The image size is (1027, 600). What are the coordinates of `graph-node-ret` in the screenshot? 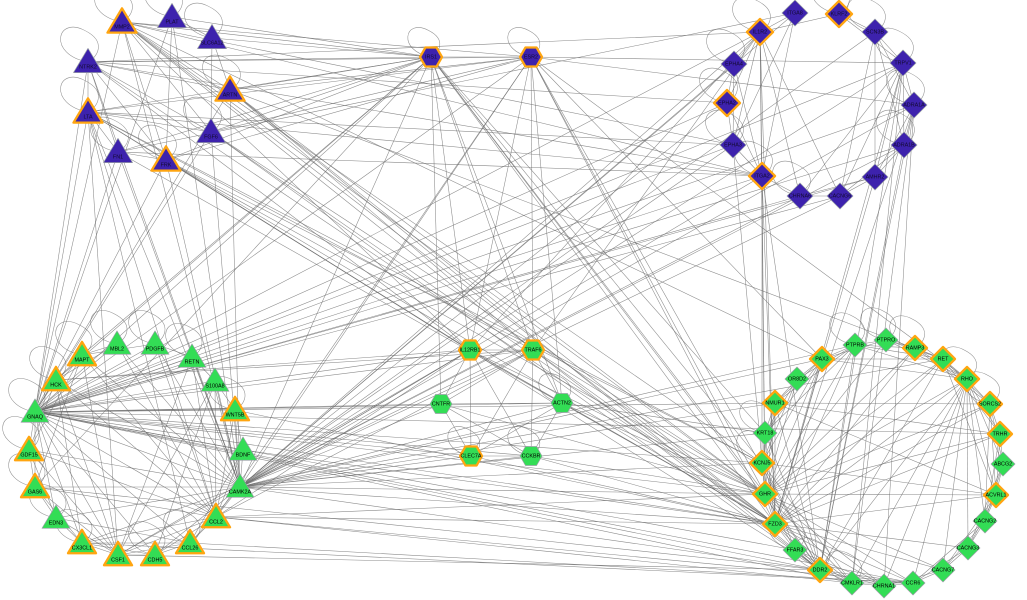 It's located at (943, 359).